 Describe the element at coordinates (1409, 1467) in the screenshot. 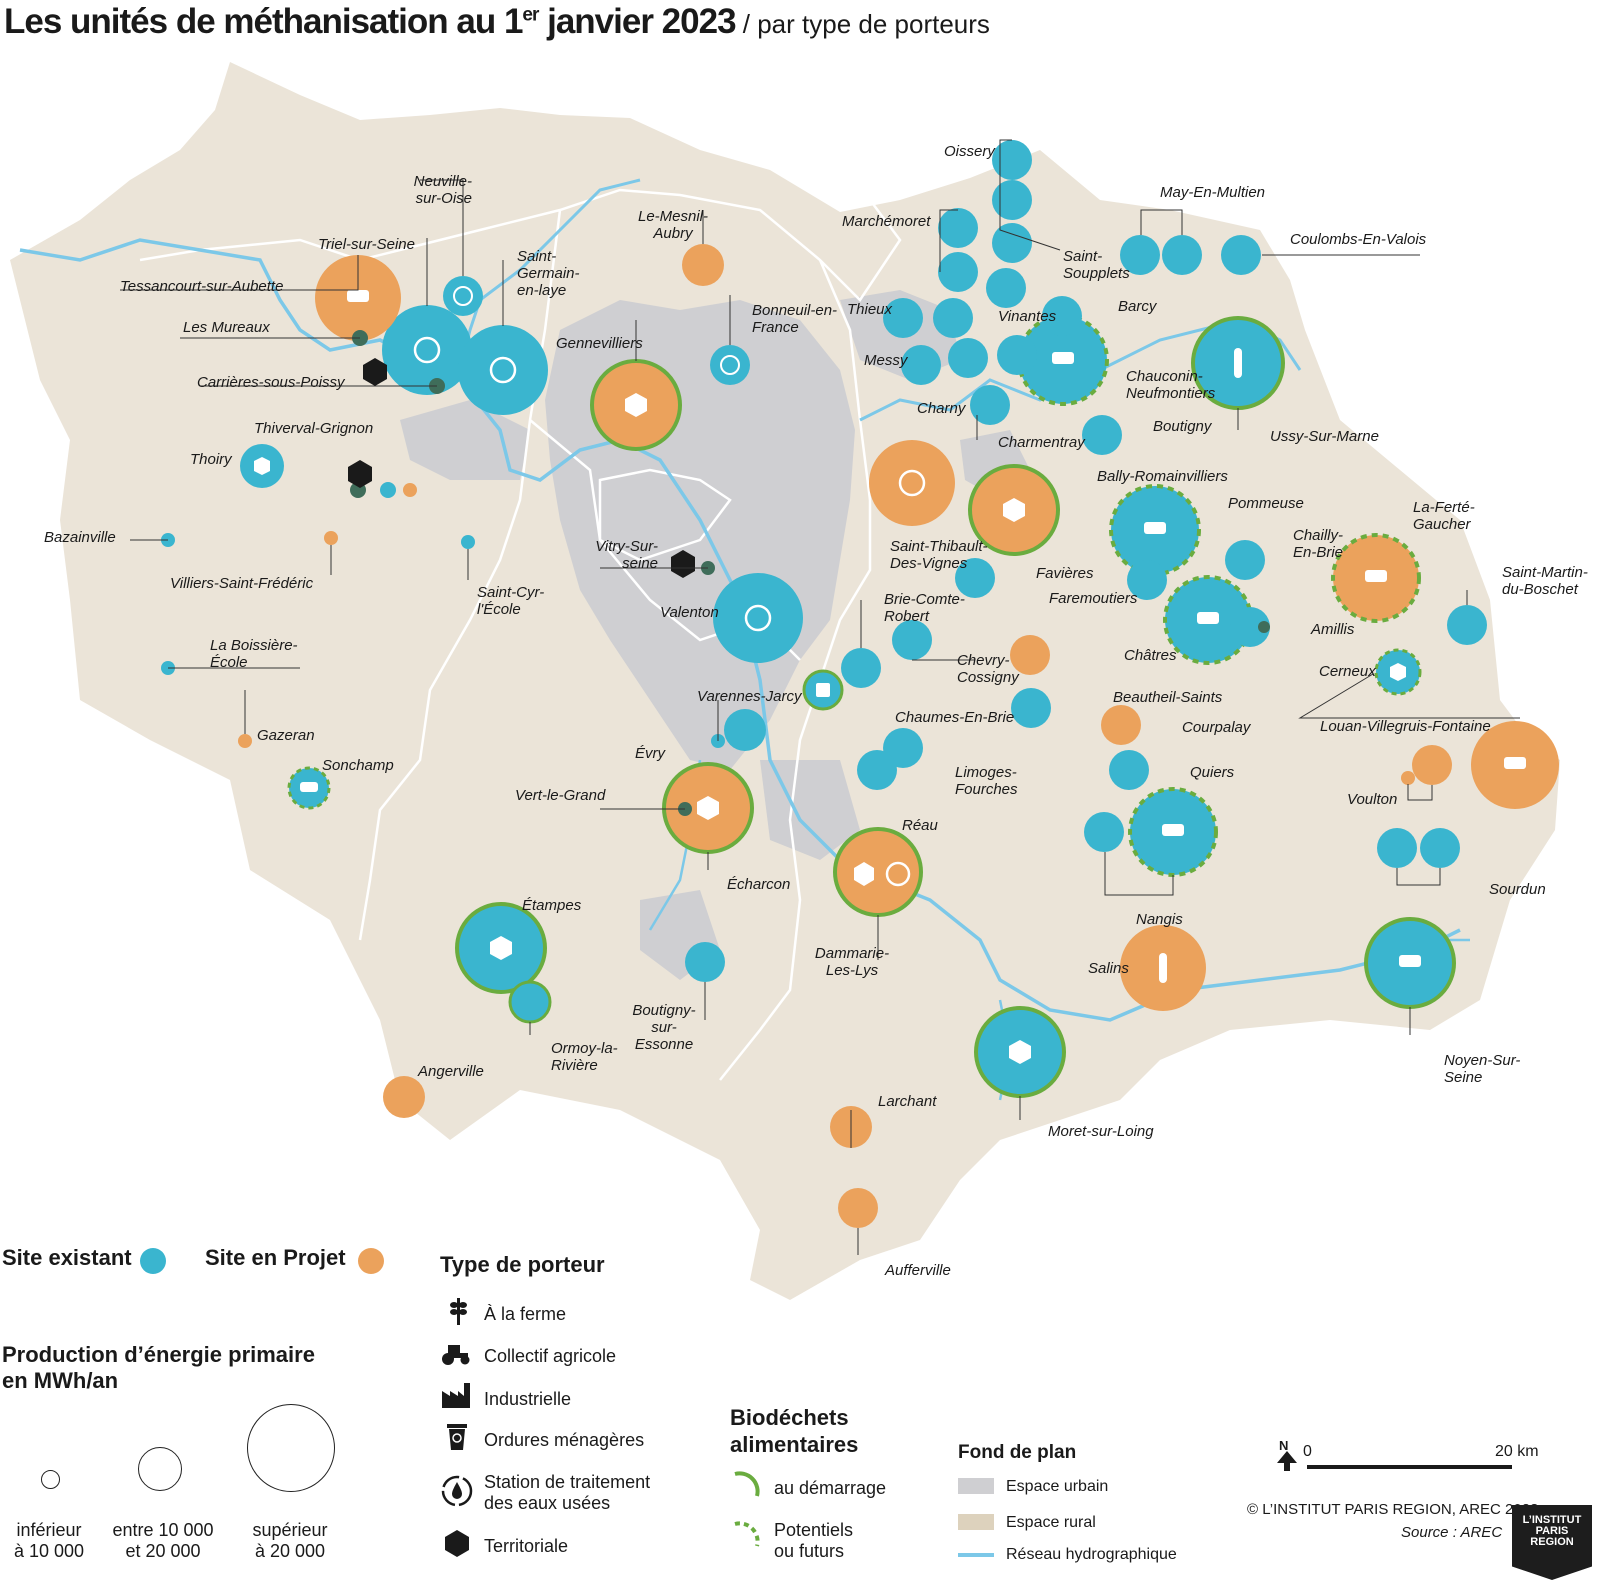

I see `scale-bar` at that location.